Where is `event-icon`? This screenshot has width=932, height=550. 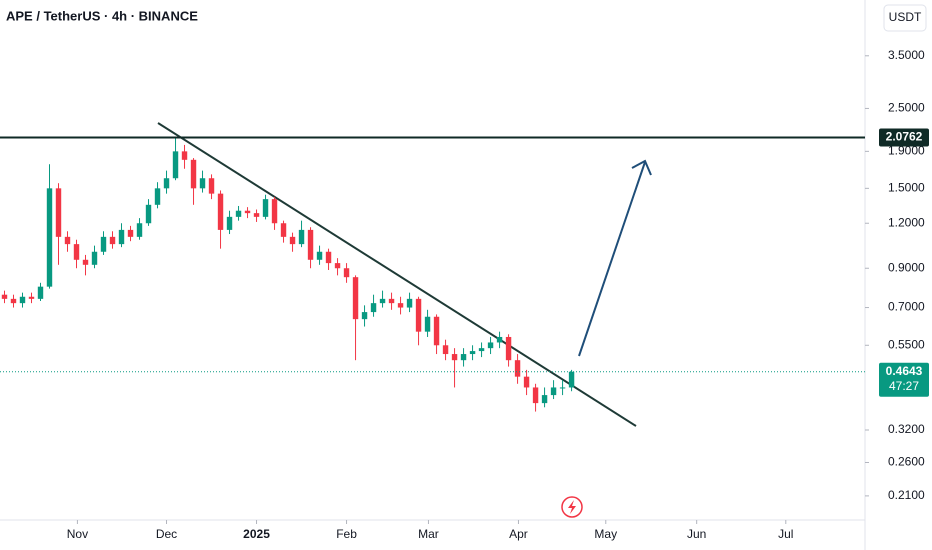 event-icon is located at coordinates (572, 507).